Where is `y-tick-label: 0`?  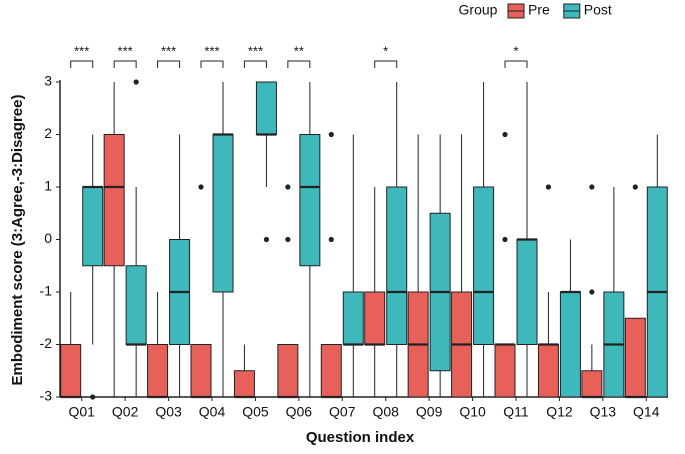 y-tick-label: 0 is located at coordinates (48, 238).